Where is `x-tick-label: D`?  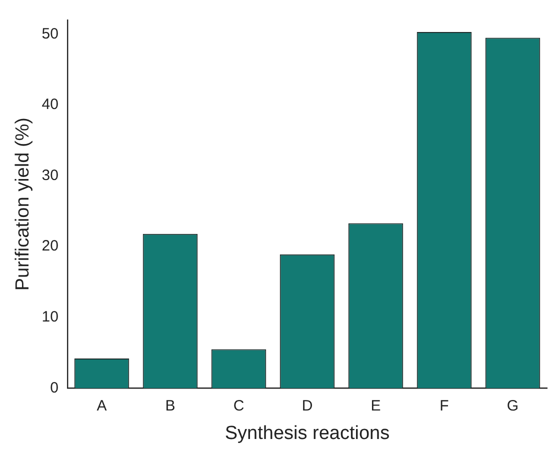
x-tick-label: D is located at coordinates (307, 405).